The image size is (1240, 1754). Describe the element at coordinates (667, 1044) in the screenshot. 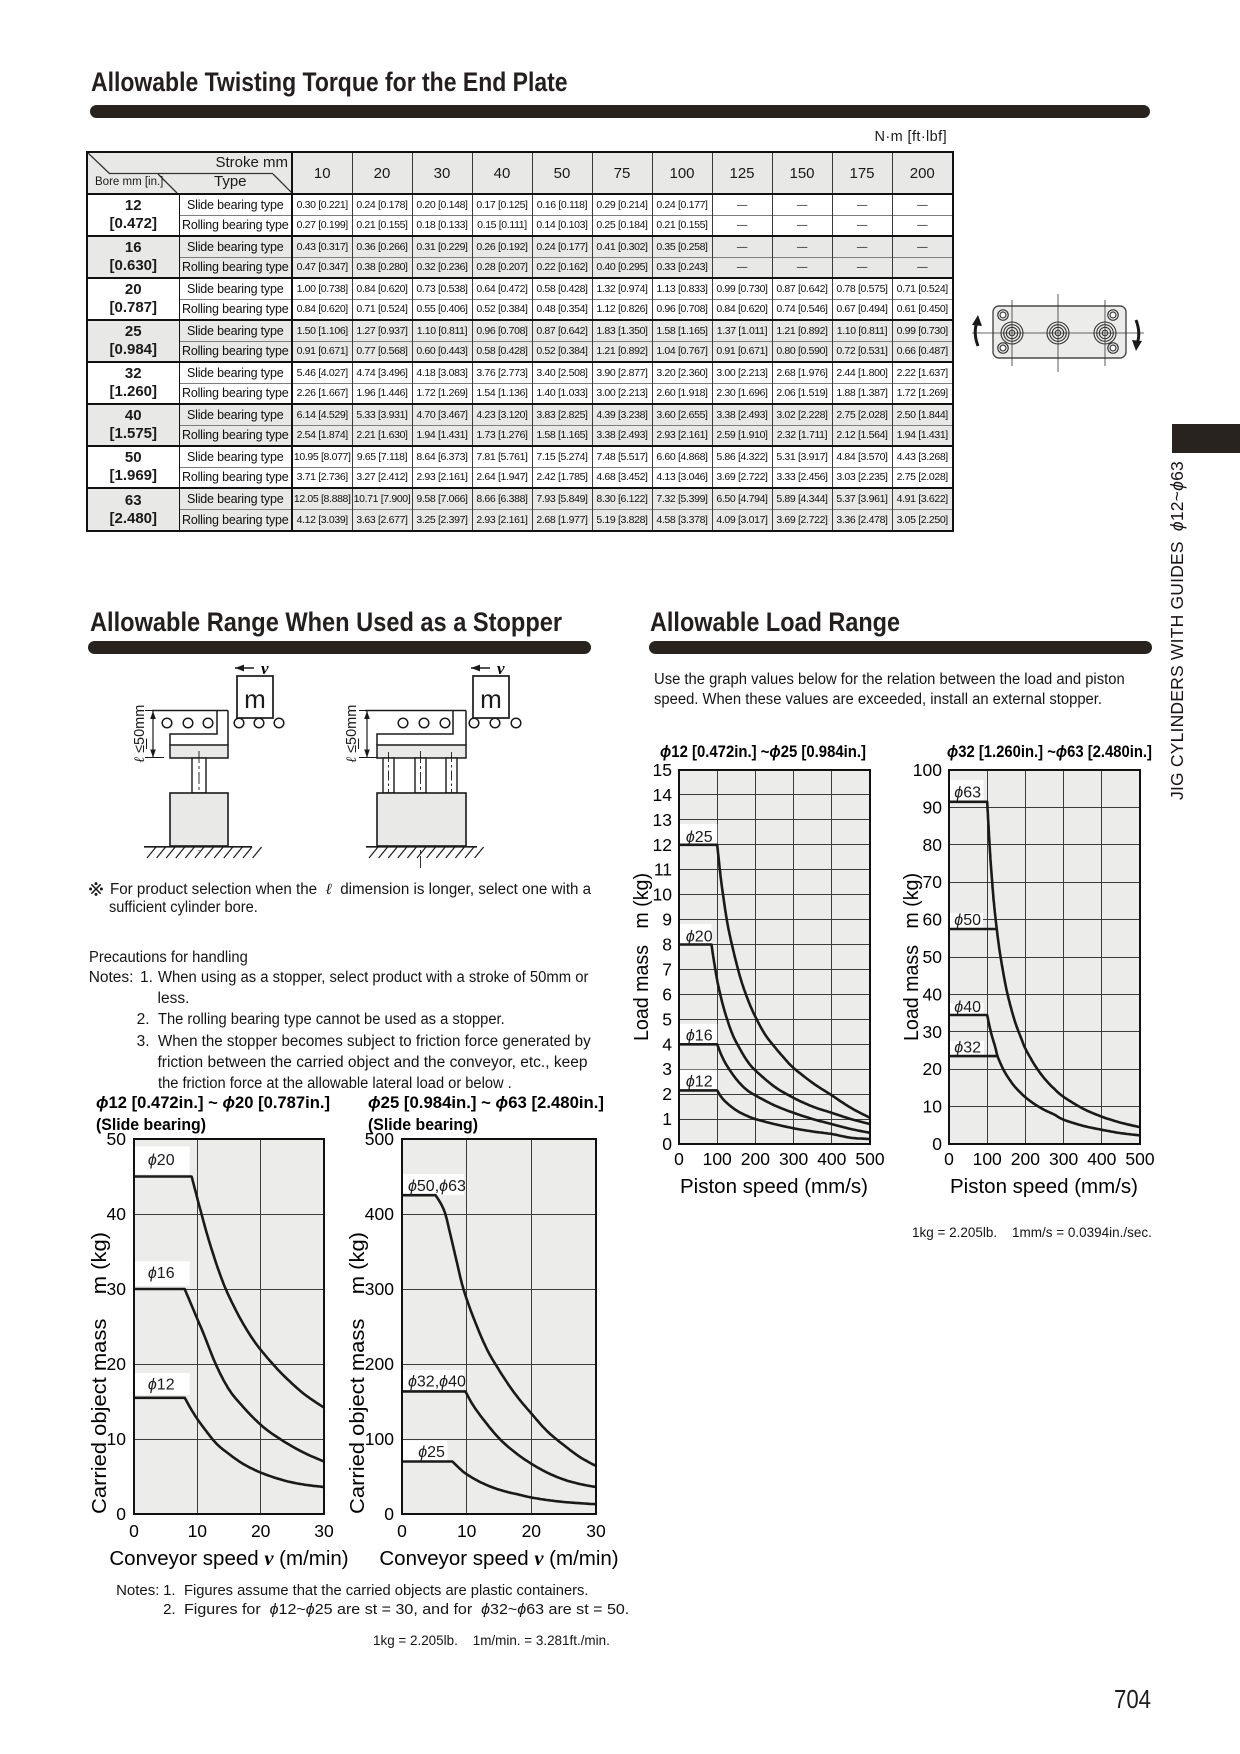

I see `svg-text: 4` at that location.